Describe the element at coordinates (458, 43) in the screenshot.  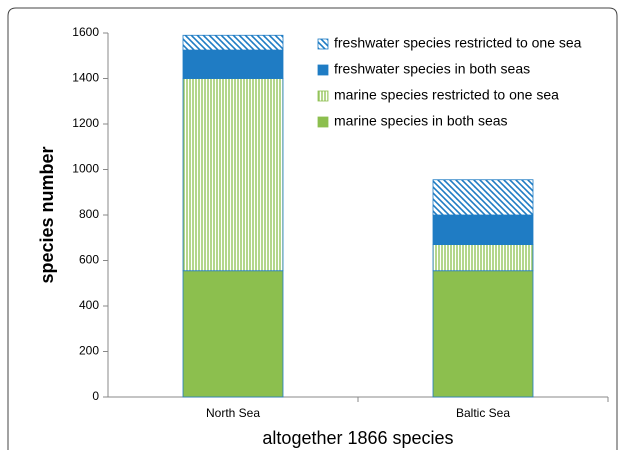
I see `legend-label: freshwater species restricted to one sea` at that location.